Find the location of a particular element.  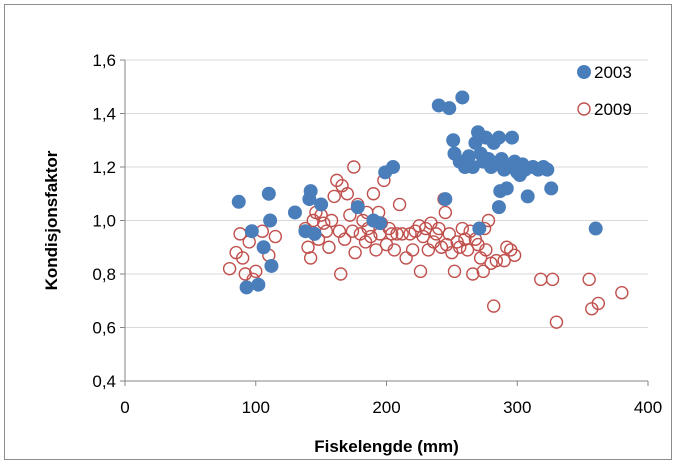

x-axis-label: Fiskelengde (mm) is located at coordinates (386, 446).